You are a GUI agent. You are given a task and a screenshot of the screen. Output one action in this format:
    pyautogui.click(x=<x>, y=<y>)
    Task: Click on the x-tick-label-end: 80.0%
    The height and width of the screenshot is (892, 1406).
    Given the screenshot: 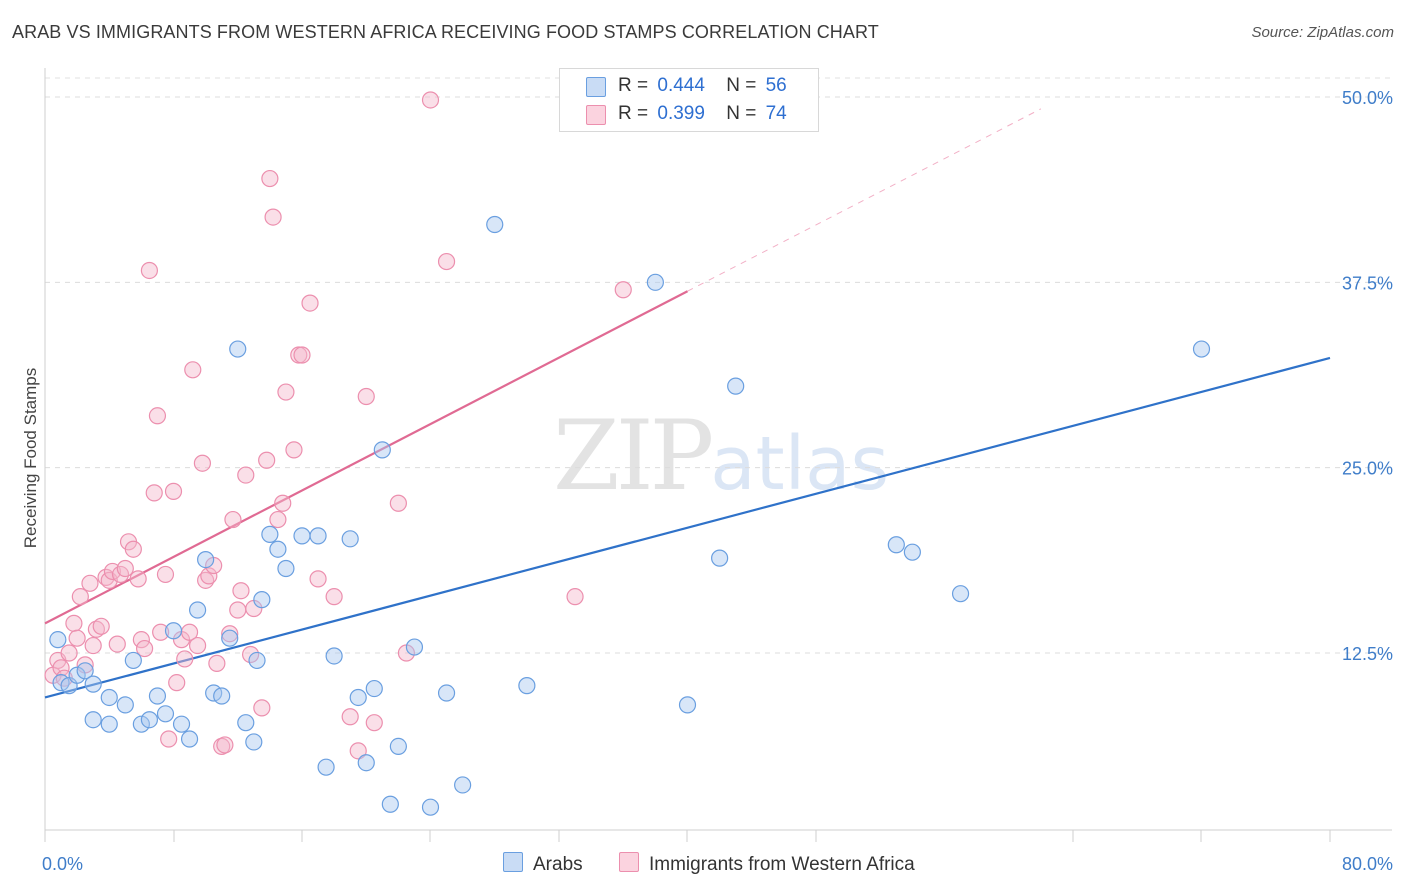 What is the action you would take?
    pyautogui.click(x=1367, y=864)
    